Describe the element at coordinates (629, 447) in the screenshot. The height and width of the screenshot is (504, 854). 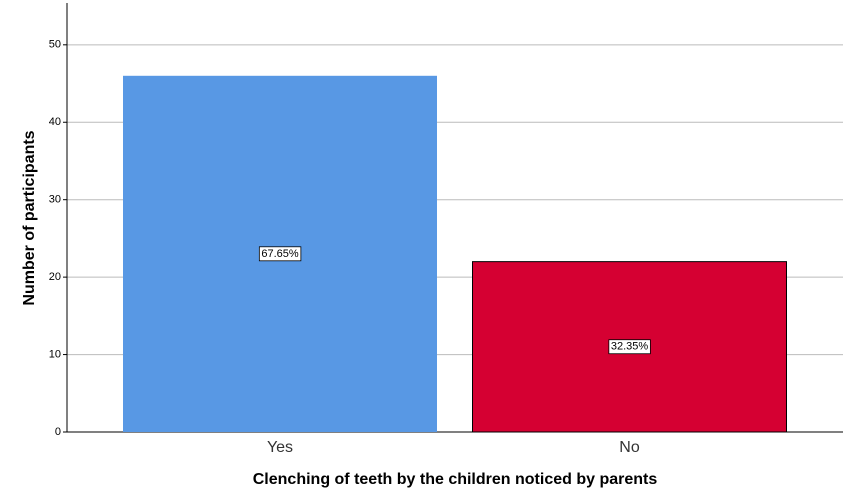
I see `x-tick-label: No` at that location.